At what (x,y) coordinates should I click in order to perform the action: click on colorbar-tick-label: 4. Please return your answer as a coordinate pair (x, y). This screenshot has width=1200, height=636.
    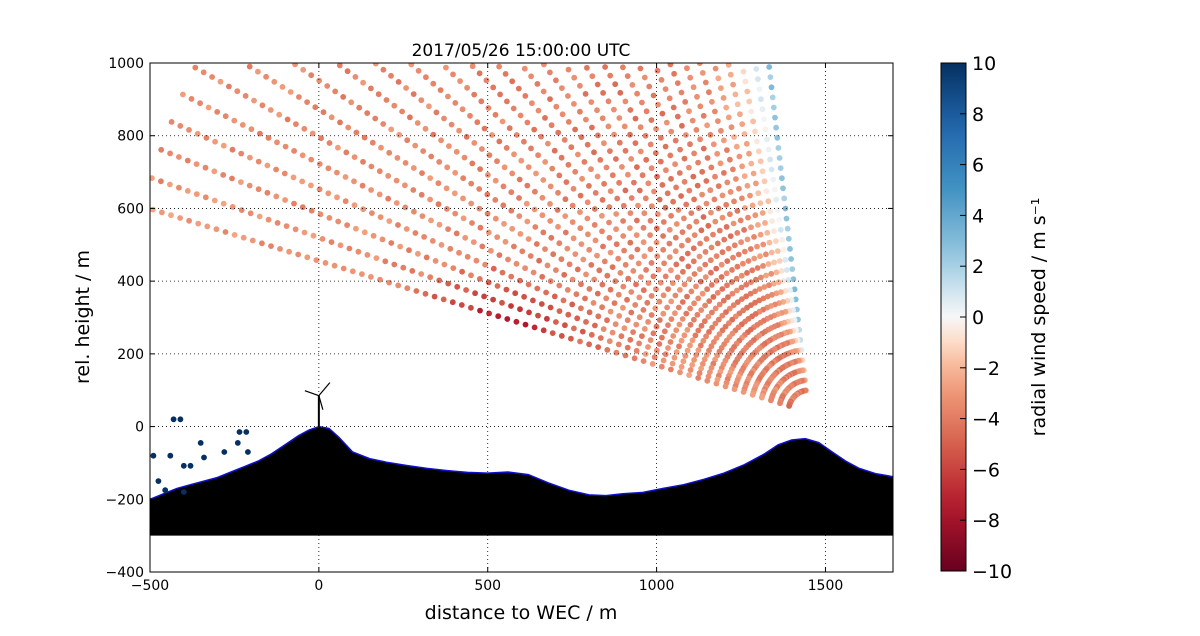
    Looking at the image, I should click on (978, 216).